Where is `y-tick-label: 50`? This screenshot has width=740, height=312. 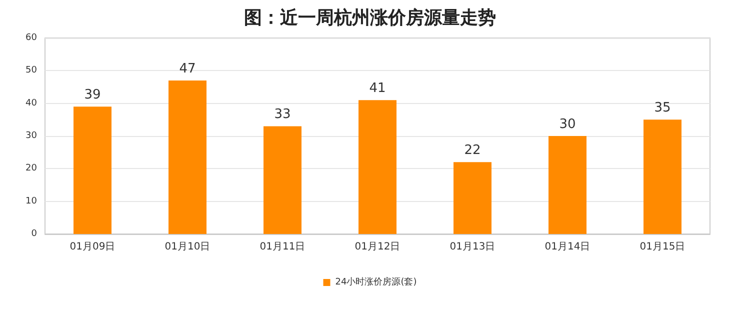
y-tick-label: 50 is located at coordinates (32, 71).